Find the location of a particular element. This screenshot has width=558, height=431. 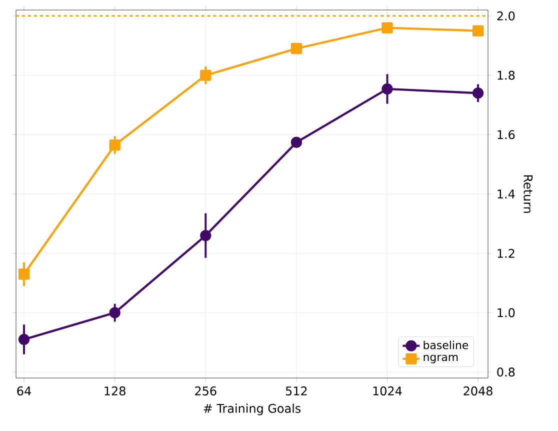

x-tick-label: 512 is located at coordinates (296, 391).